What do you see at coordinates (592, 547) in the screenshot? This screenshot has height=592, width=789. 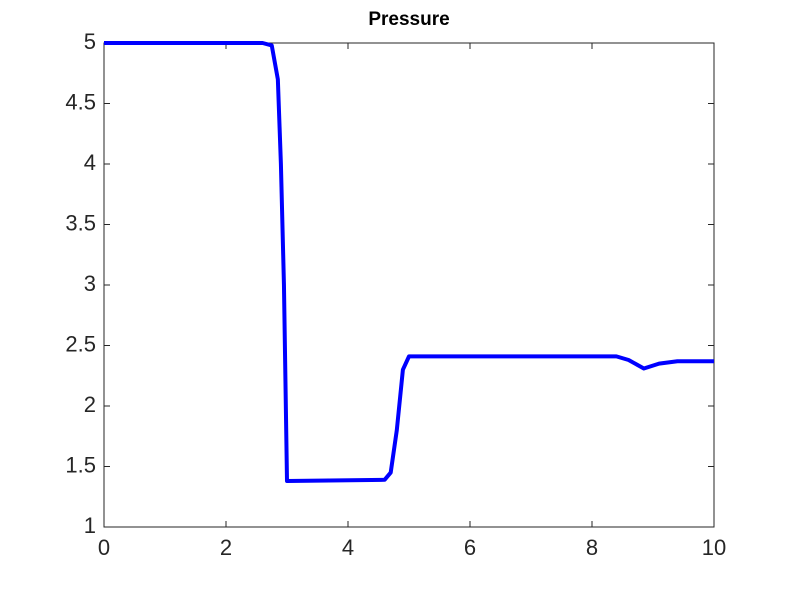 I see `x-tick-label: 8` at bounding box center [592, 547].